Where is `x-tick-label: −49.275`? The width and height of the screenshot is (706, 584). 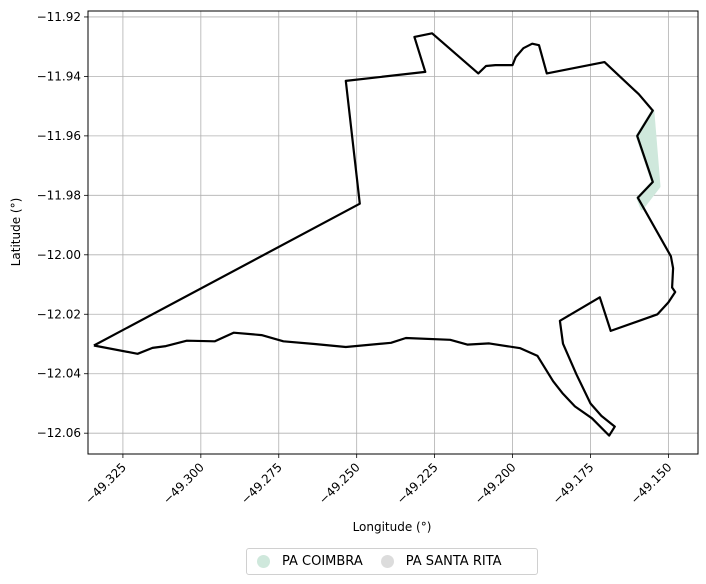
x-tick-label: −49.275 is located at coordinates (261, 483).